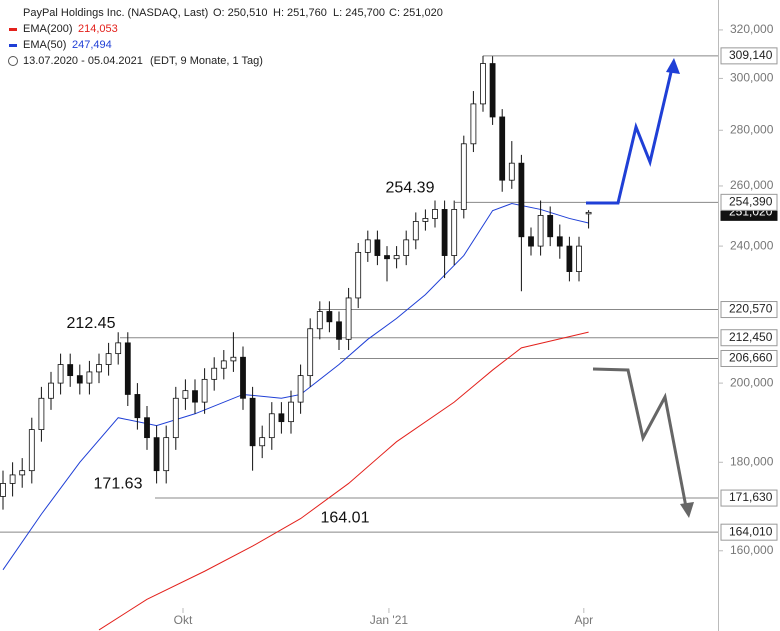  I want to click on legend-value: 247,494, so click(92, 45).